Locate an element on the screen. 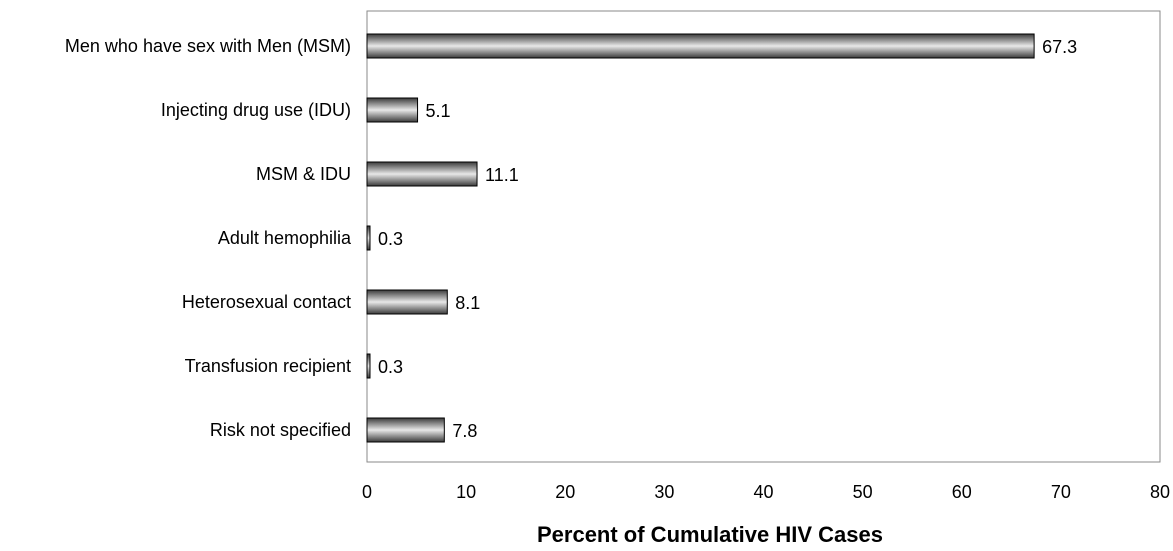 Image resolution: width=1173 pixels, height=551 pixels. category-label: Heterosexual contact is located at coordinates (266, 302).